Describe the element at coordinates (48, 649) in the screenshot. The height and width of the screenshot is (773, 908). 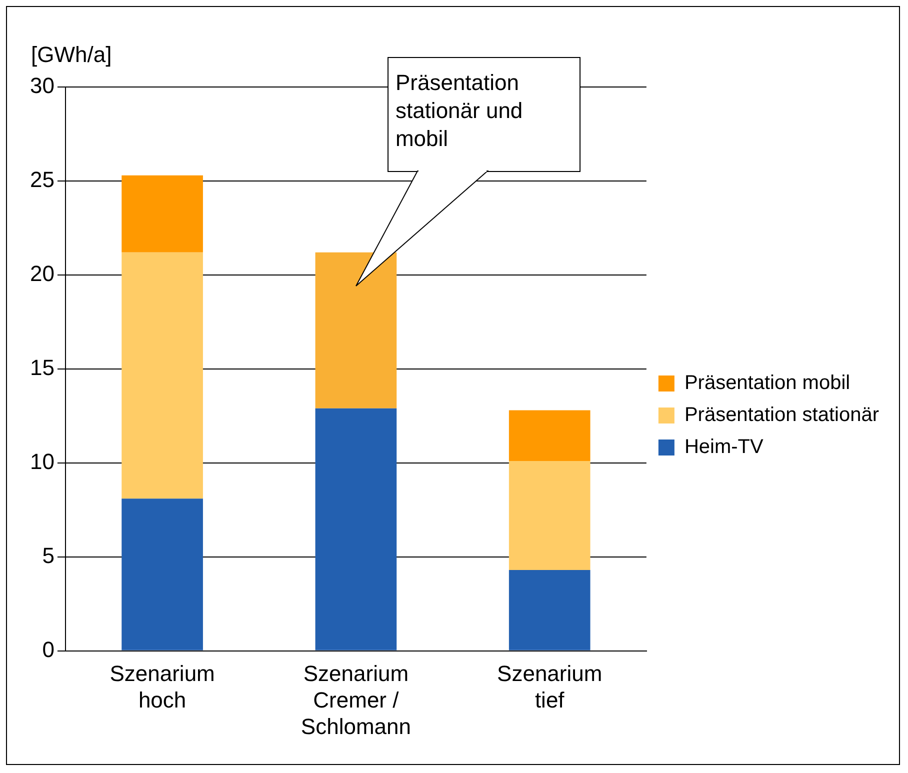
I see `y-tick-label: 0` at that location.